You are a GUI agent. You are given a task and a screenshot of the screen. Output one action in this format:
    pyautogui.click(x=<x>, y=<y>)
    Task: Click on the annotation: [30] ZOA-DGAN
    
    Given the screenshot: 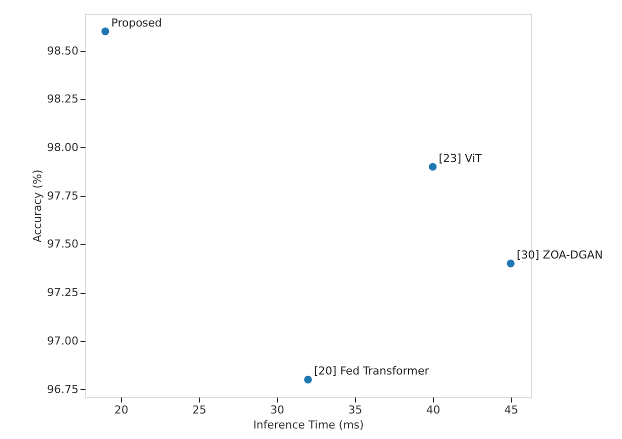 What is the action you would take?
    pyautogui.click(x=559, y=255)
    